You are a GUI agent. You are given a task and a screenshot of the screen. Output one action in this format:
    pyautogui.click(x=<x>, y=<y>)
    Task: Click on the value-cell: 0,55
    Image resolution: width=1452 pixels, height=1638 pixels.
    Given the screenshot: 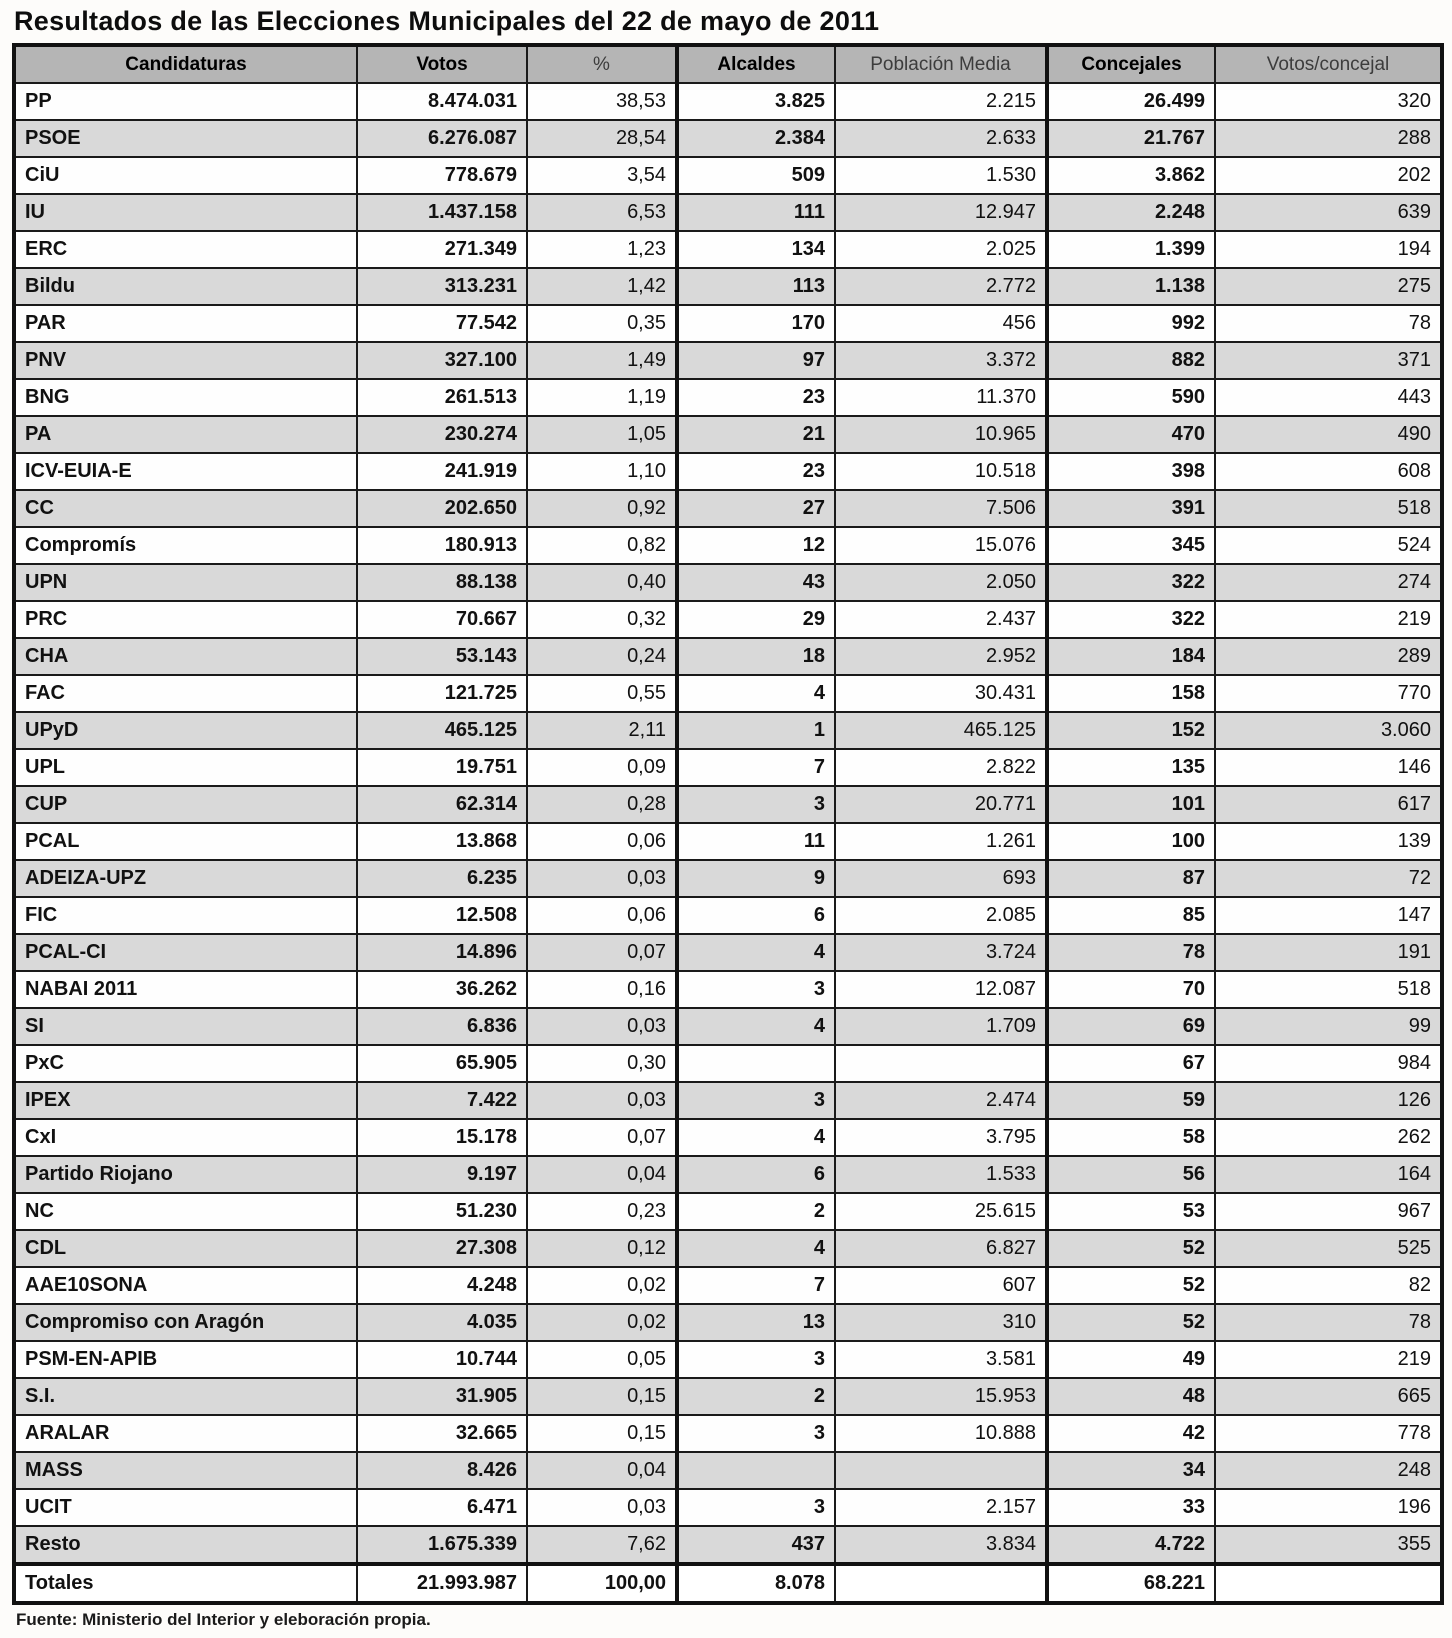 What is the action you would take?
    pyautogui.click(x=602, y=693)
    